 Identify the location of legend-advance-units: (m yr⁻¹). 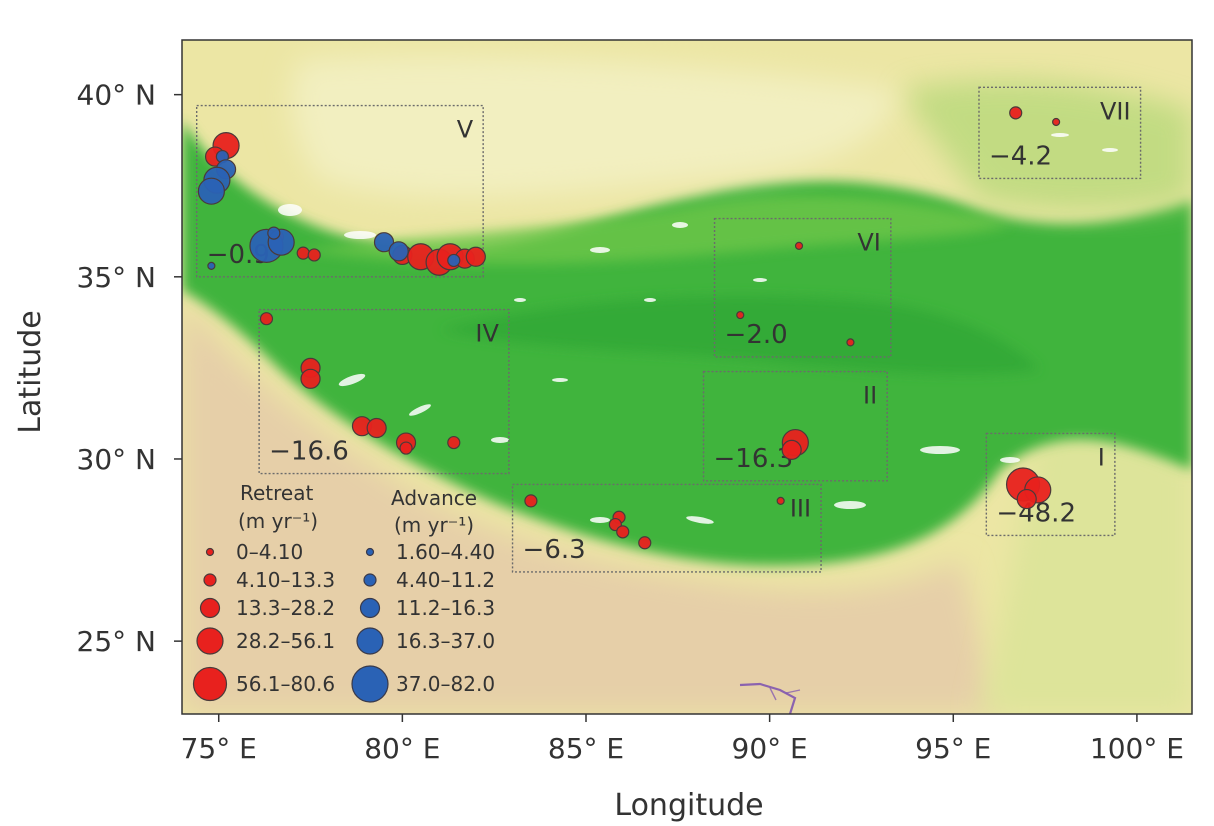
(434, 525).